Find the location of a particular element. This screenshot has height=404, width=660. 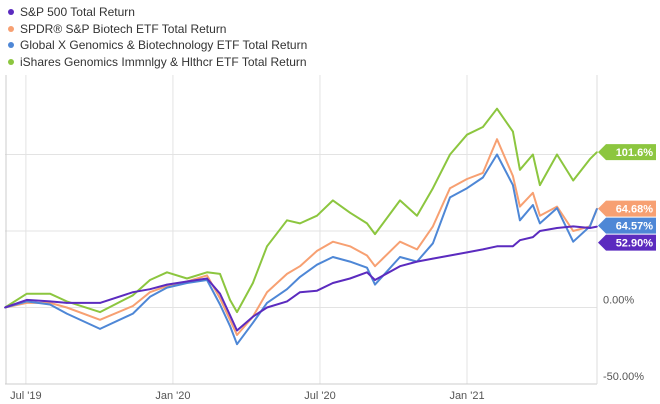

end-value-label: 52.90% is located at coordinates (635, 244).